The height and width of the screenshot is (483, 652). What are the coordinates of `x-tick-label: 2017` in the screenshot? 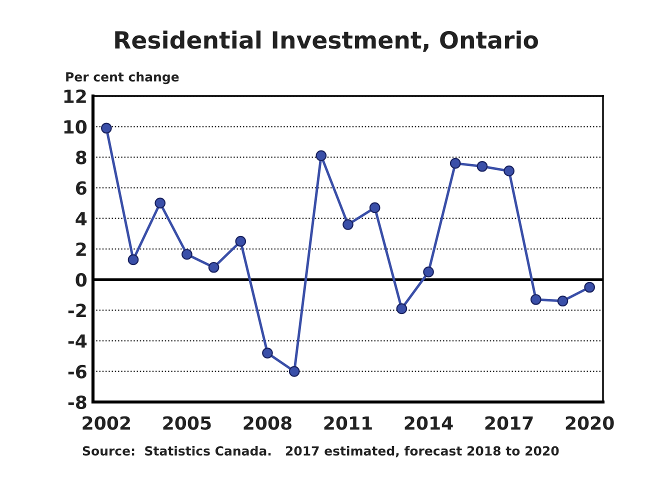 It's located at (509, 423).